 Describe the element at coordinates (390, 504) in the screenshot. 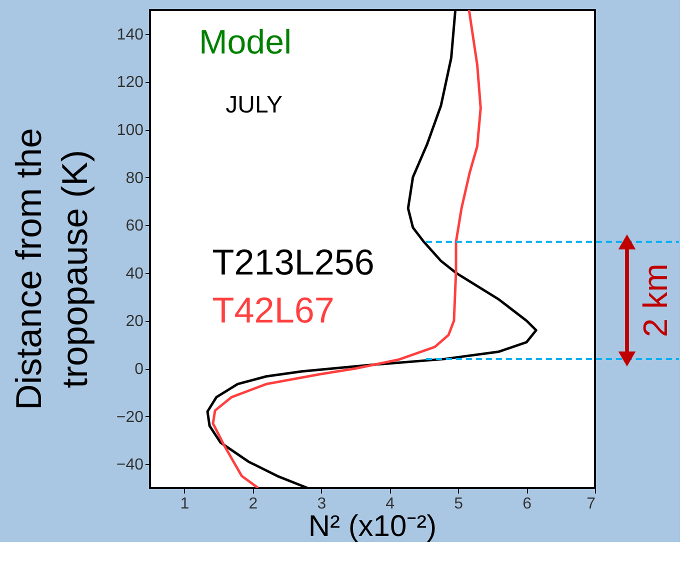

I see `x-tick-label: 4` at that location.